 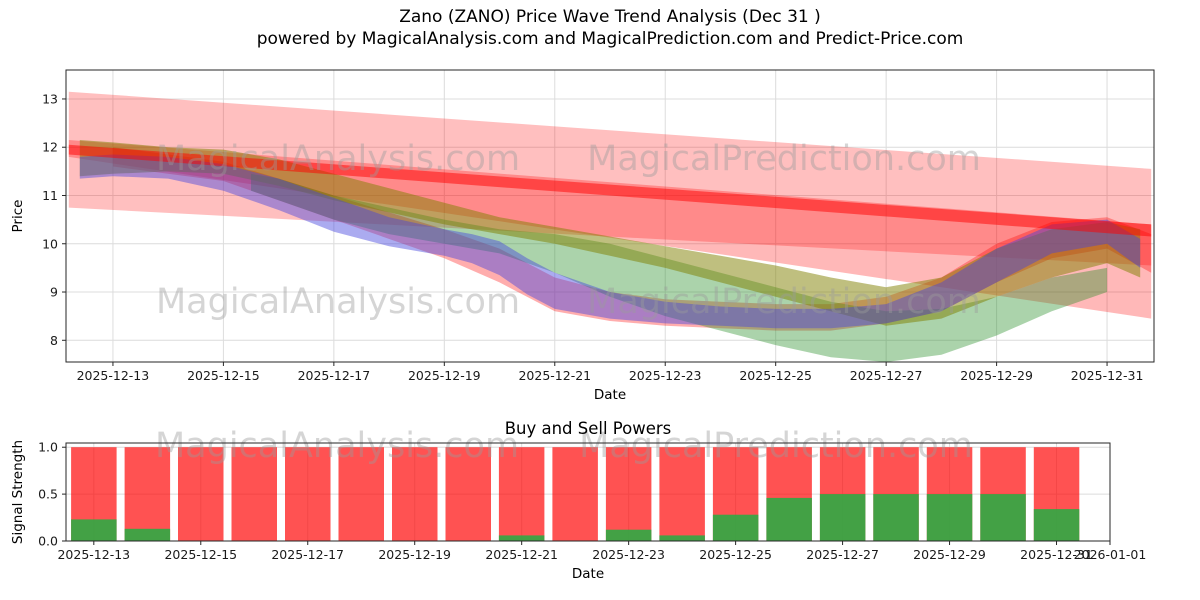 What do you see at coordinates (18, 216) in the screenshot?
I see `y-axis-label: Price` at bounding box center [18, 216].